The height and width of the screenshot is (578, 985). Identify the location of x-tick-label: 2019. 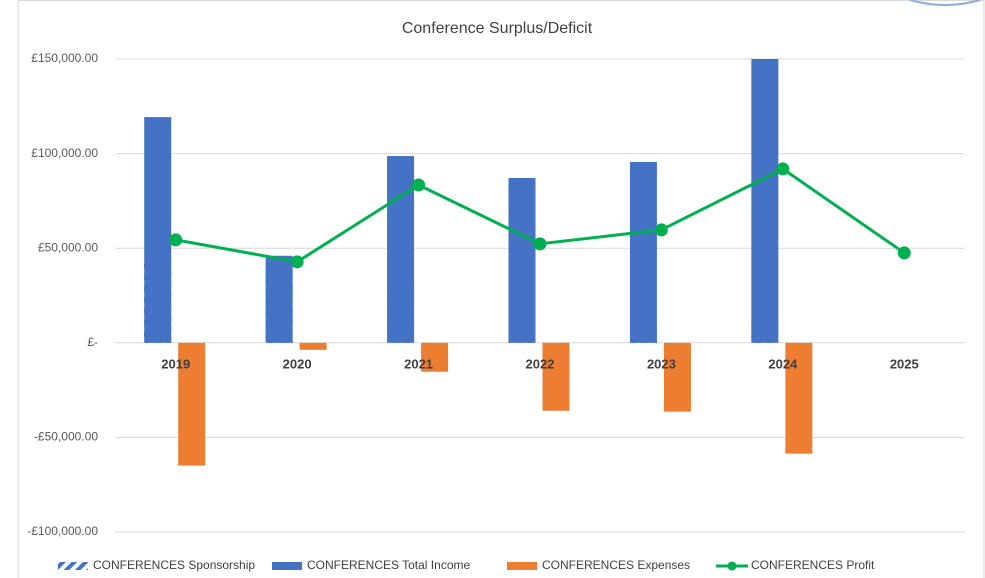
(175, 363).